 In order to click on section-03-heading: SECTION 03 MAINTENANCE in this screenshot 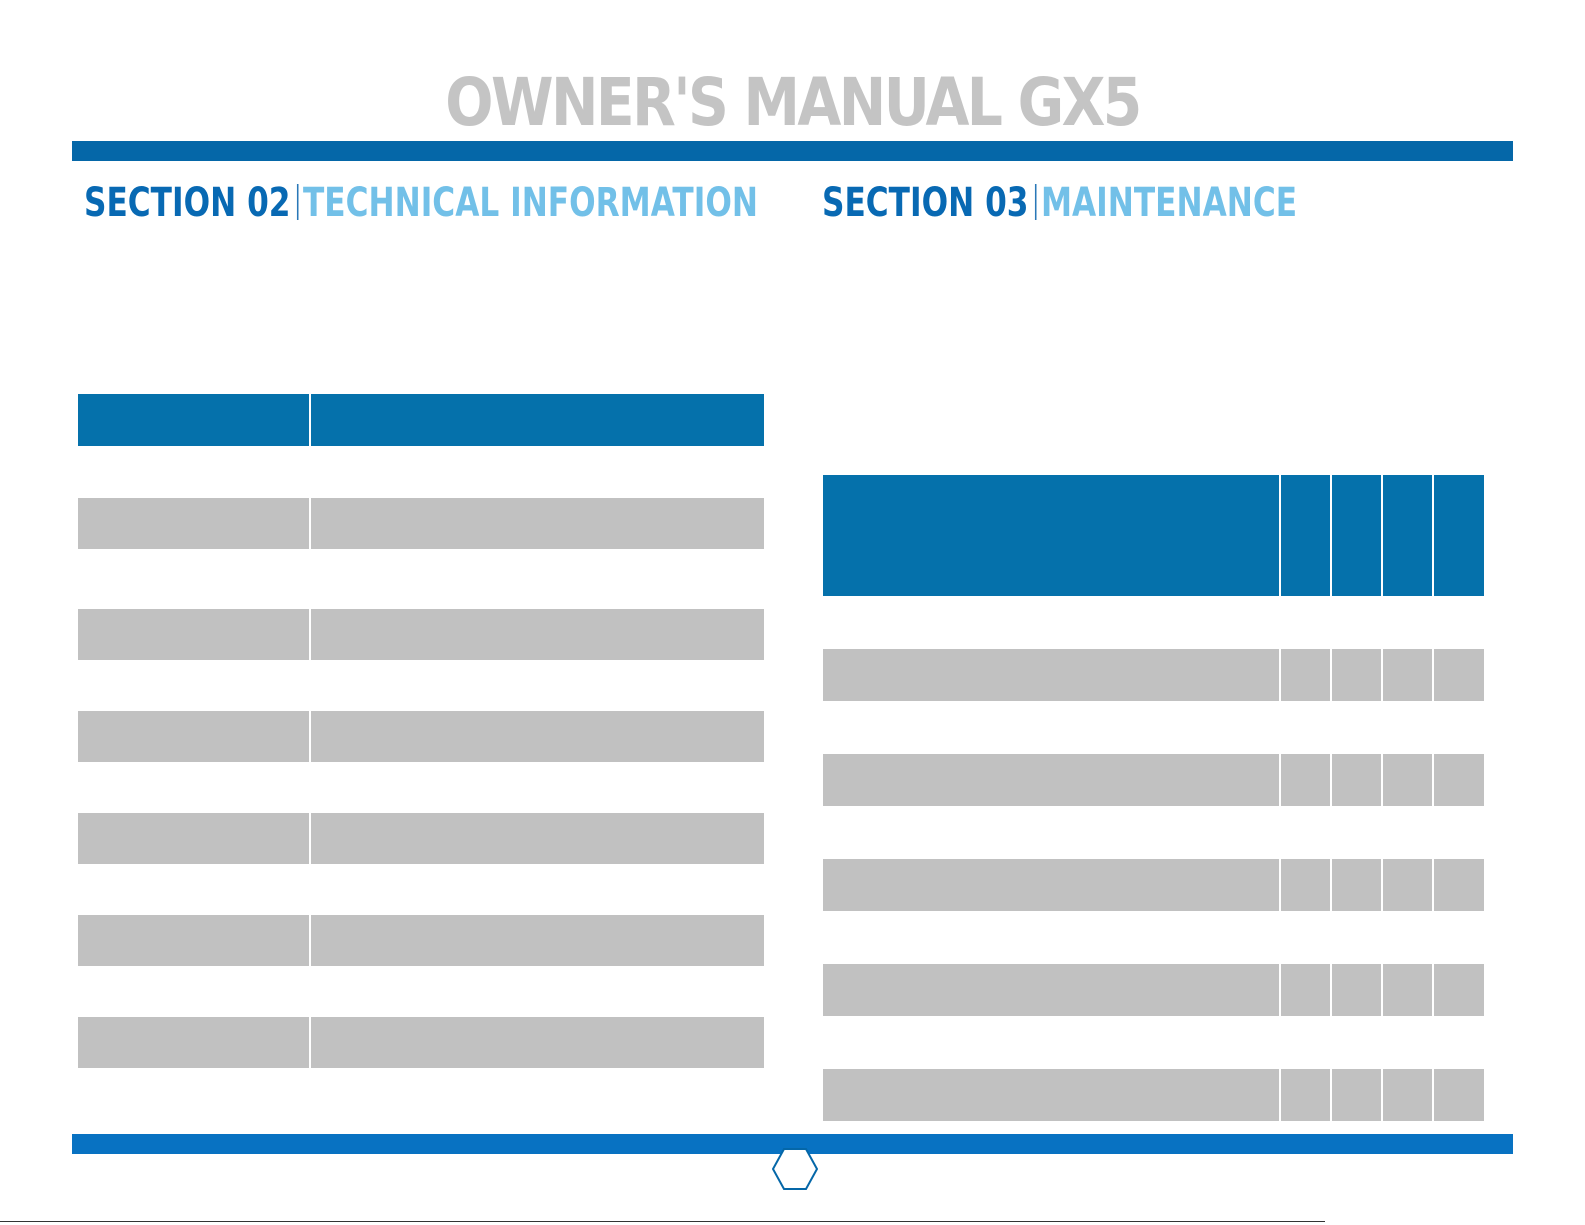, I will do `click(1059, 203)`.